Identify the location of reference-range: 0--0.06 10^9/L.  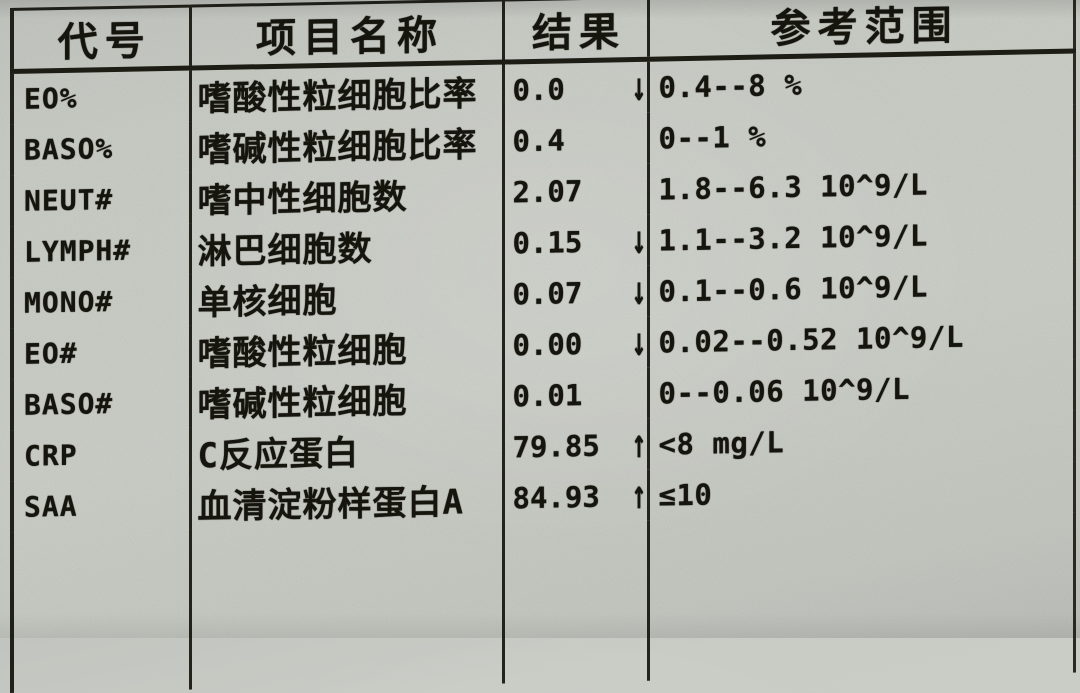
(861, 389).